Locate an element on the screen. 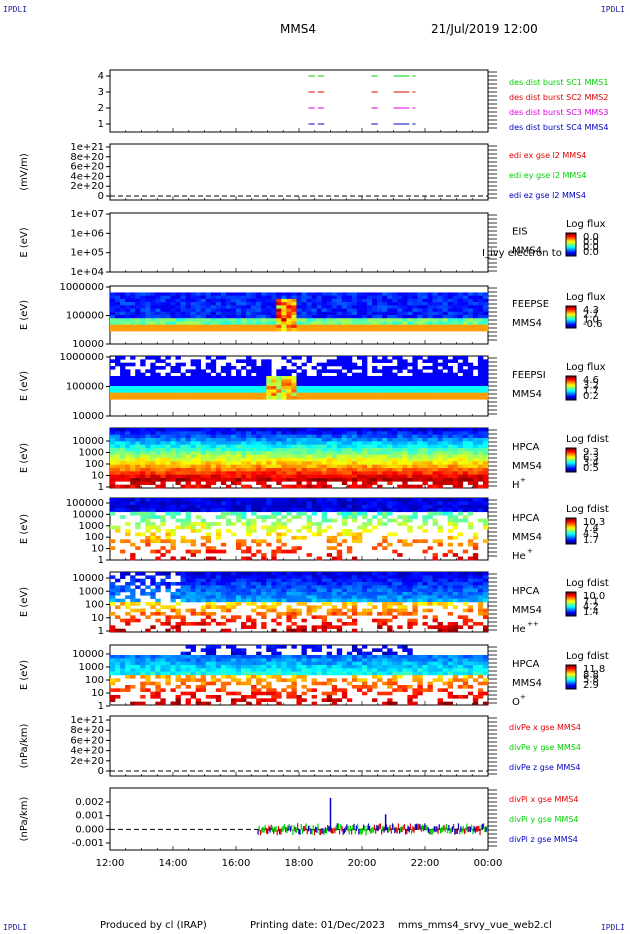  panel-5-ytick-label: 10 is located at coordinates (97, 476).